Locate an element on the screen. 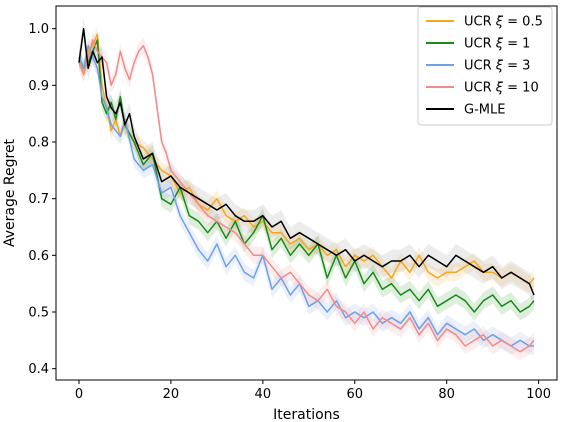 Image resolution: width=562 pixels, height=422 pixels. y-axis-label: Average Regret is located at coordinates (10, 192).